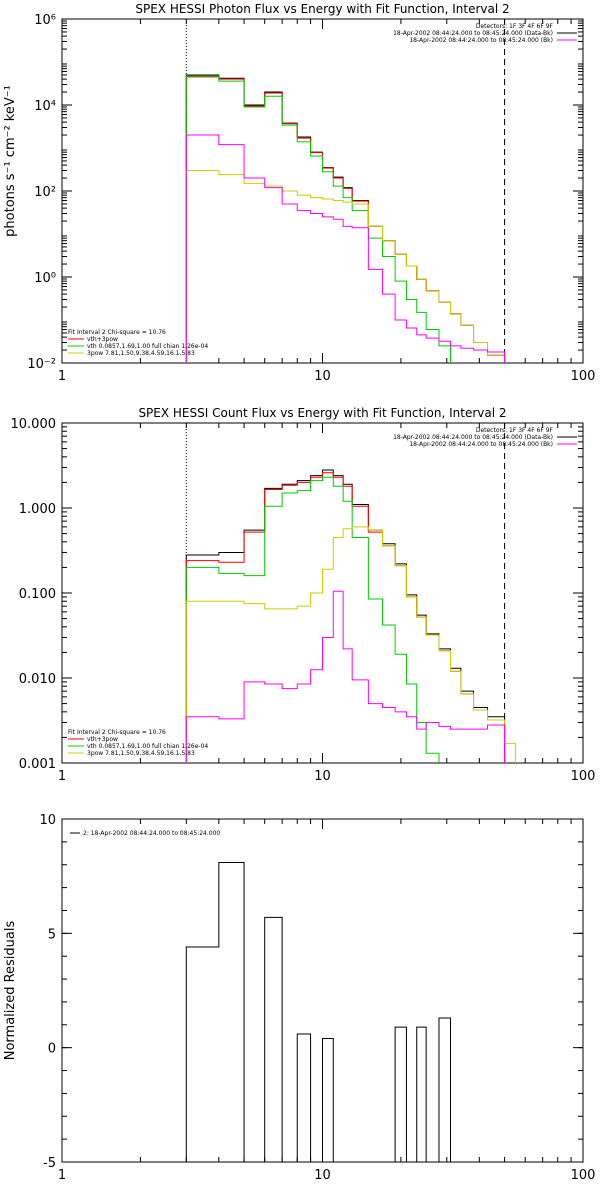 This screenshot has height=1200, width=600. I want to click on y-tick-label: 0, so click(52, 1049).